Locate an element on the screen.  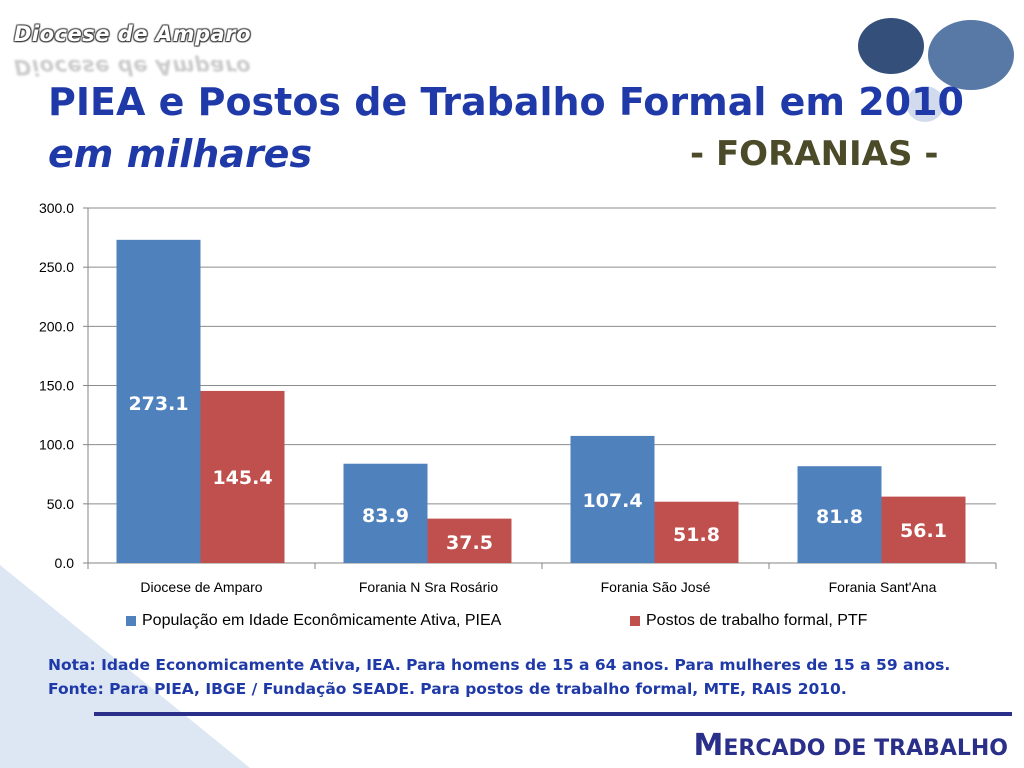
y-tick-label: 300.0 is located at coordinates (56, 208).